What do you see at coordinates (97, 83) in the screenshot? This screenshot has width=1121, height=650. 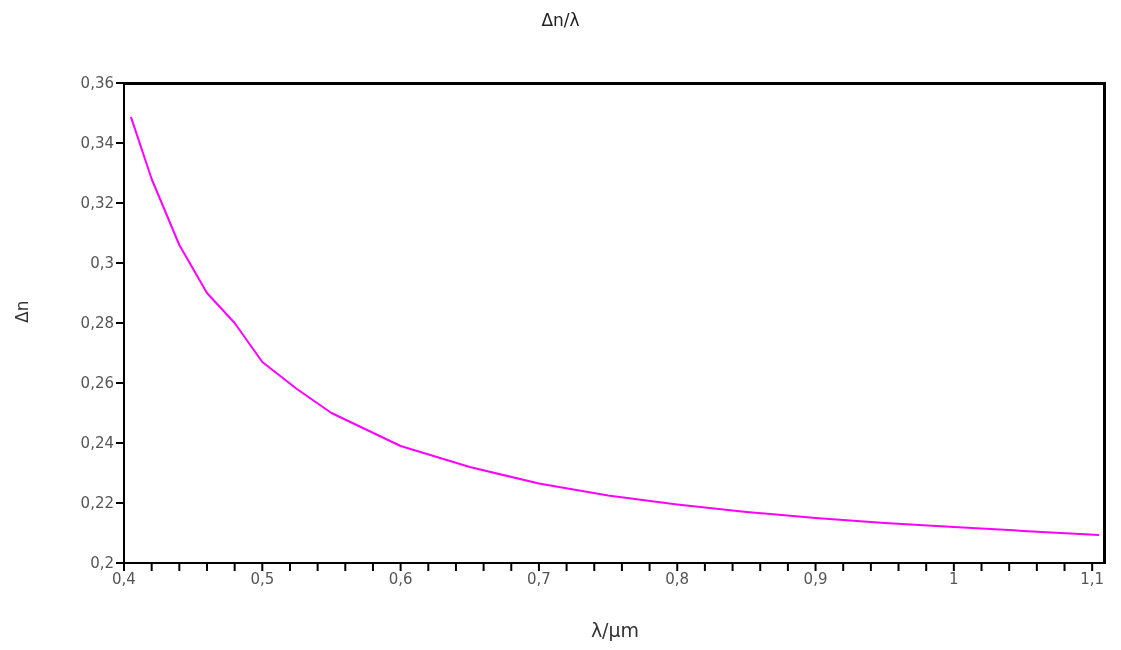 I see `y-tick-label: 0,36` at bounding box center [97, 83].